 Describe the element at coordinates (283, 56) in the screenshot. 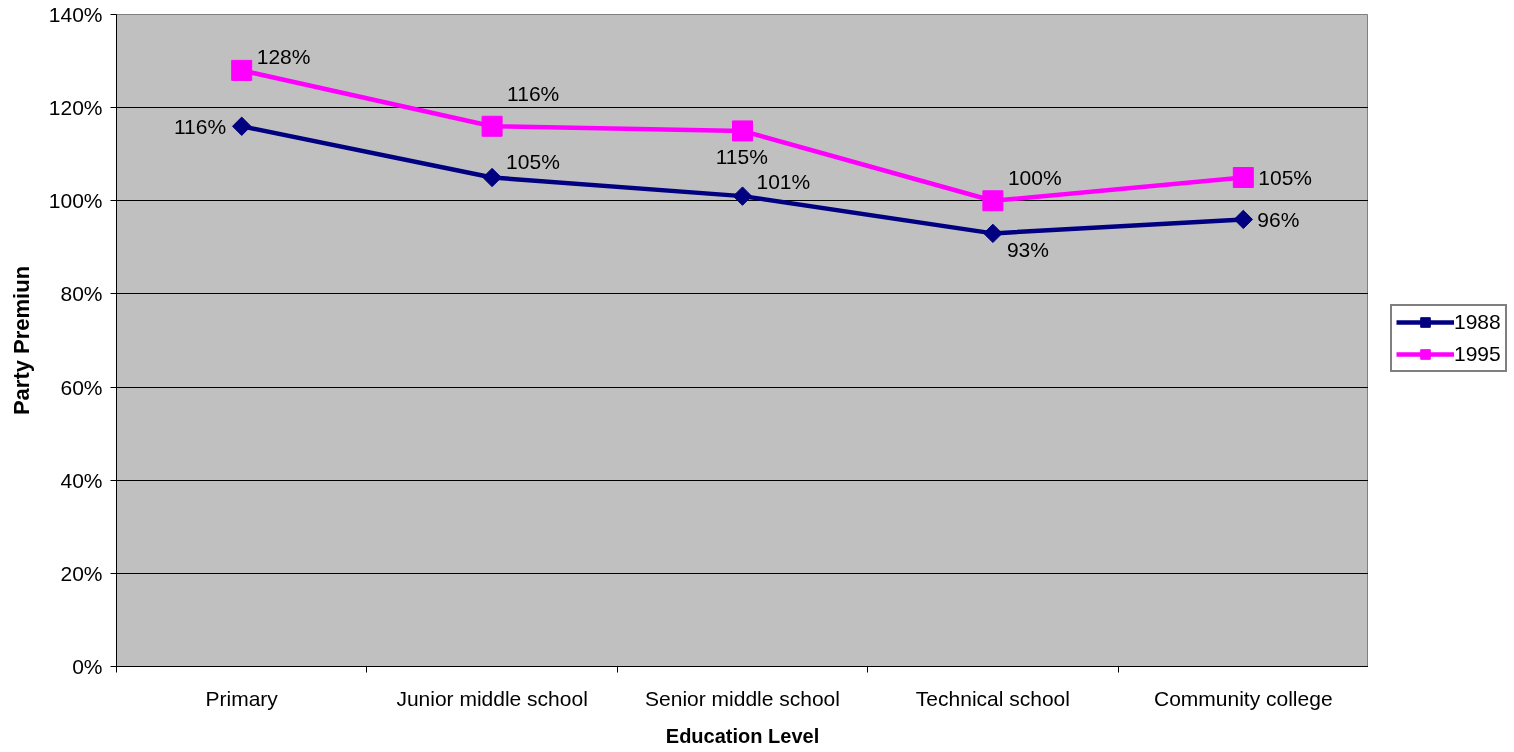

I see `data-label: 128%` at that location.